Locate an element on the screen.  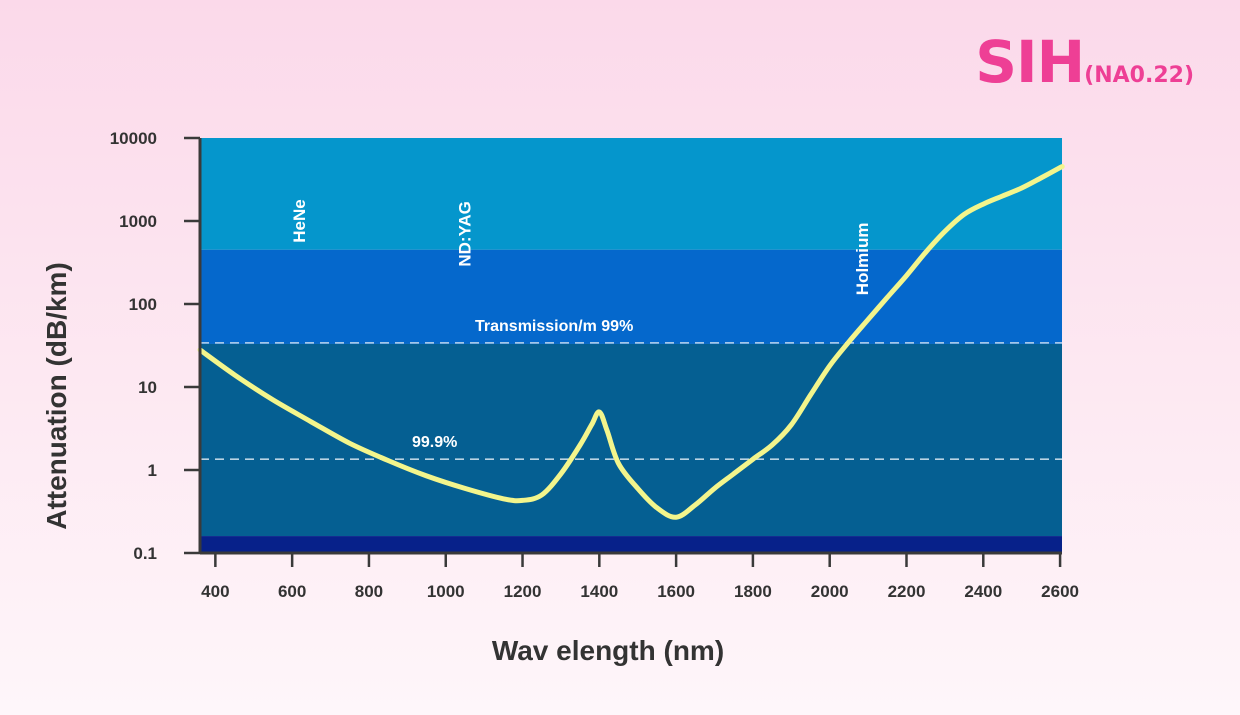
y-tick-label: 10 is located at coordinates (147, 387).